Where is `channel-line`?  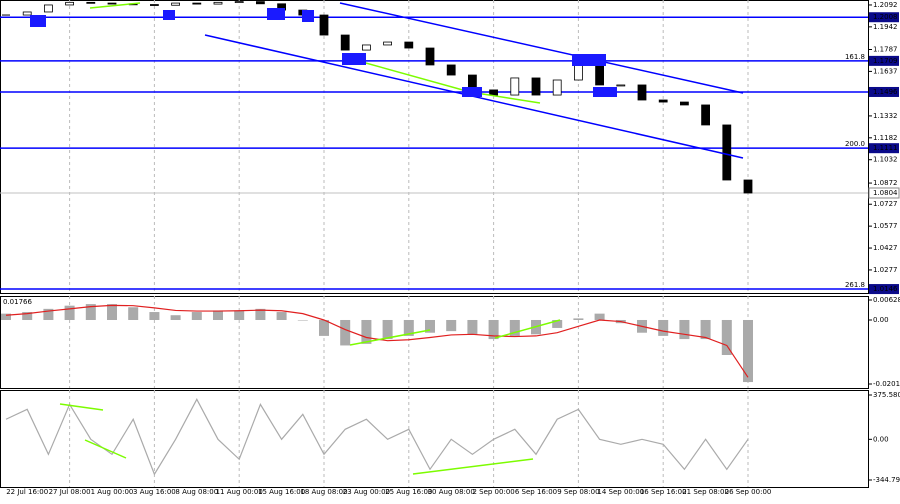 channel-line is located at coordinates (541, 48).